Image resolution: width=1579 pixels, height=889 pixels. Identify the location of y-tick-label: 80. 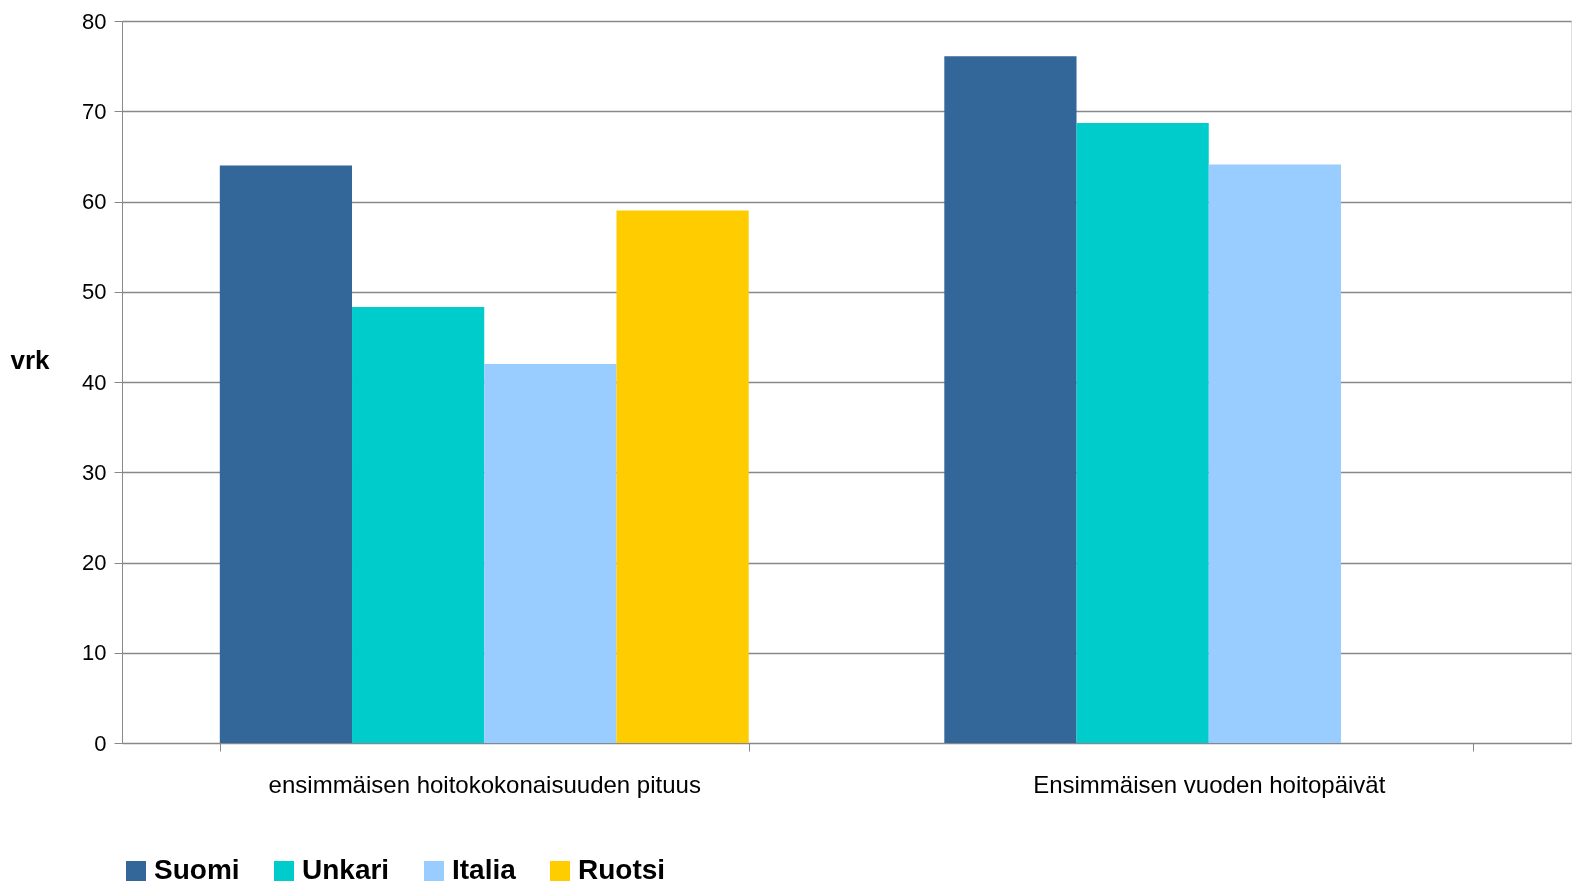
(94, 21).